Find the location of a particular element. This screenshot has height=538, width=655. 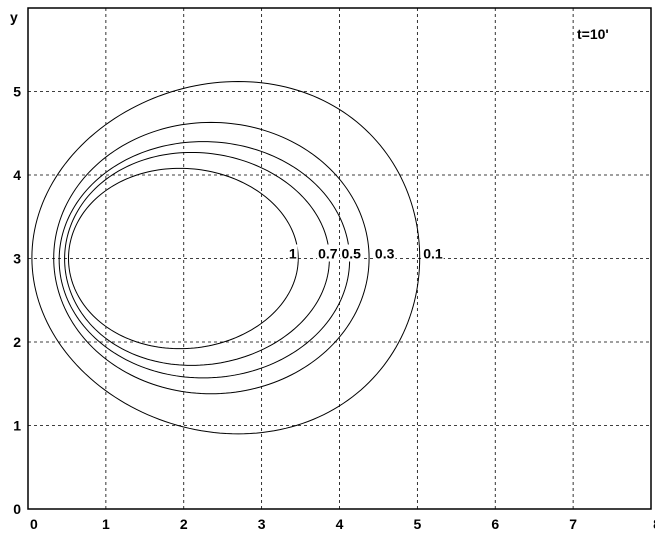

contour-labels: 1 0.7 0.5 0.3 0.1 is located at coordinates (365, 253).